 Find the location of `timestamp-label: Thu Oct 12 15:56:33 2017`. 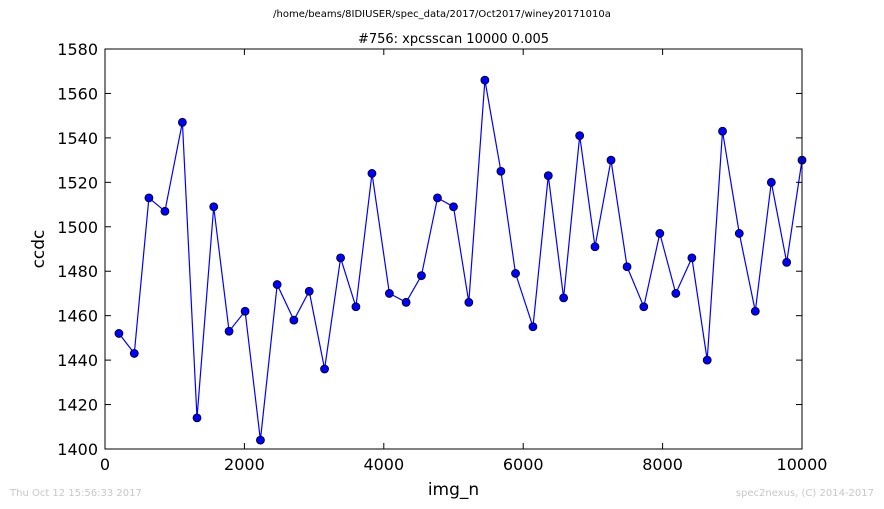

timestamp-label: Thu Oct 12 15:56:33 2017 is located at coordinates (76, 493).